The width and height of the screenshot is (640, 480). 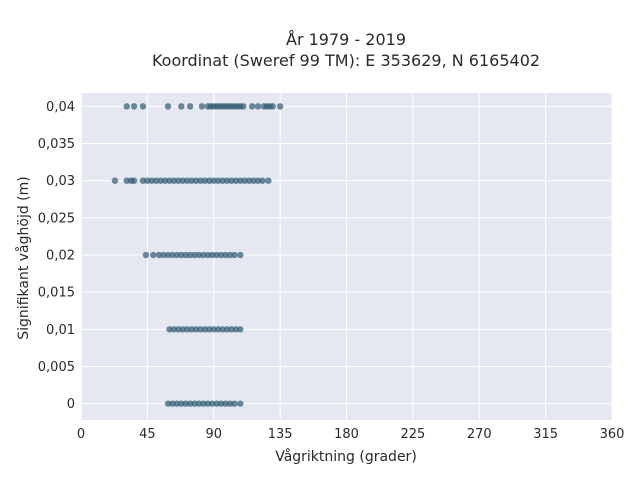 I want to click on x-axis-label: Vågriktning (grader), so click(x=346, y=456).